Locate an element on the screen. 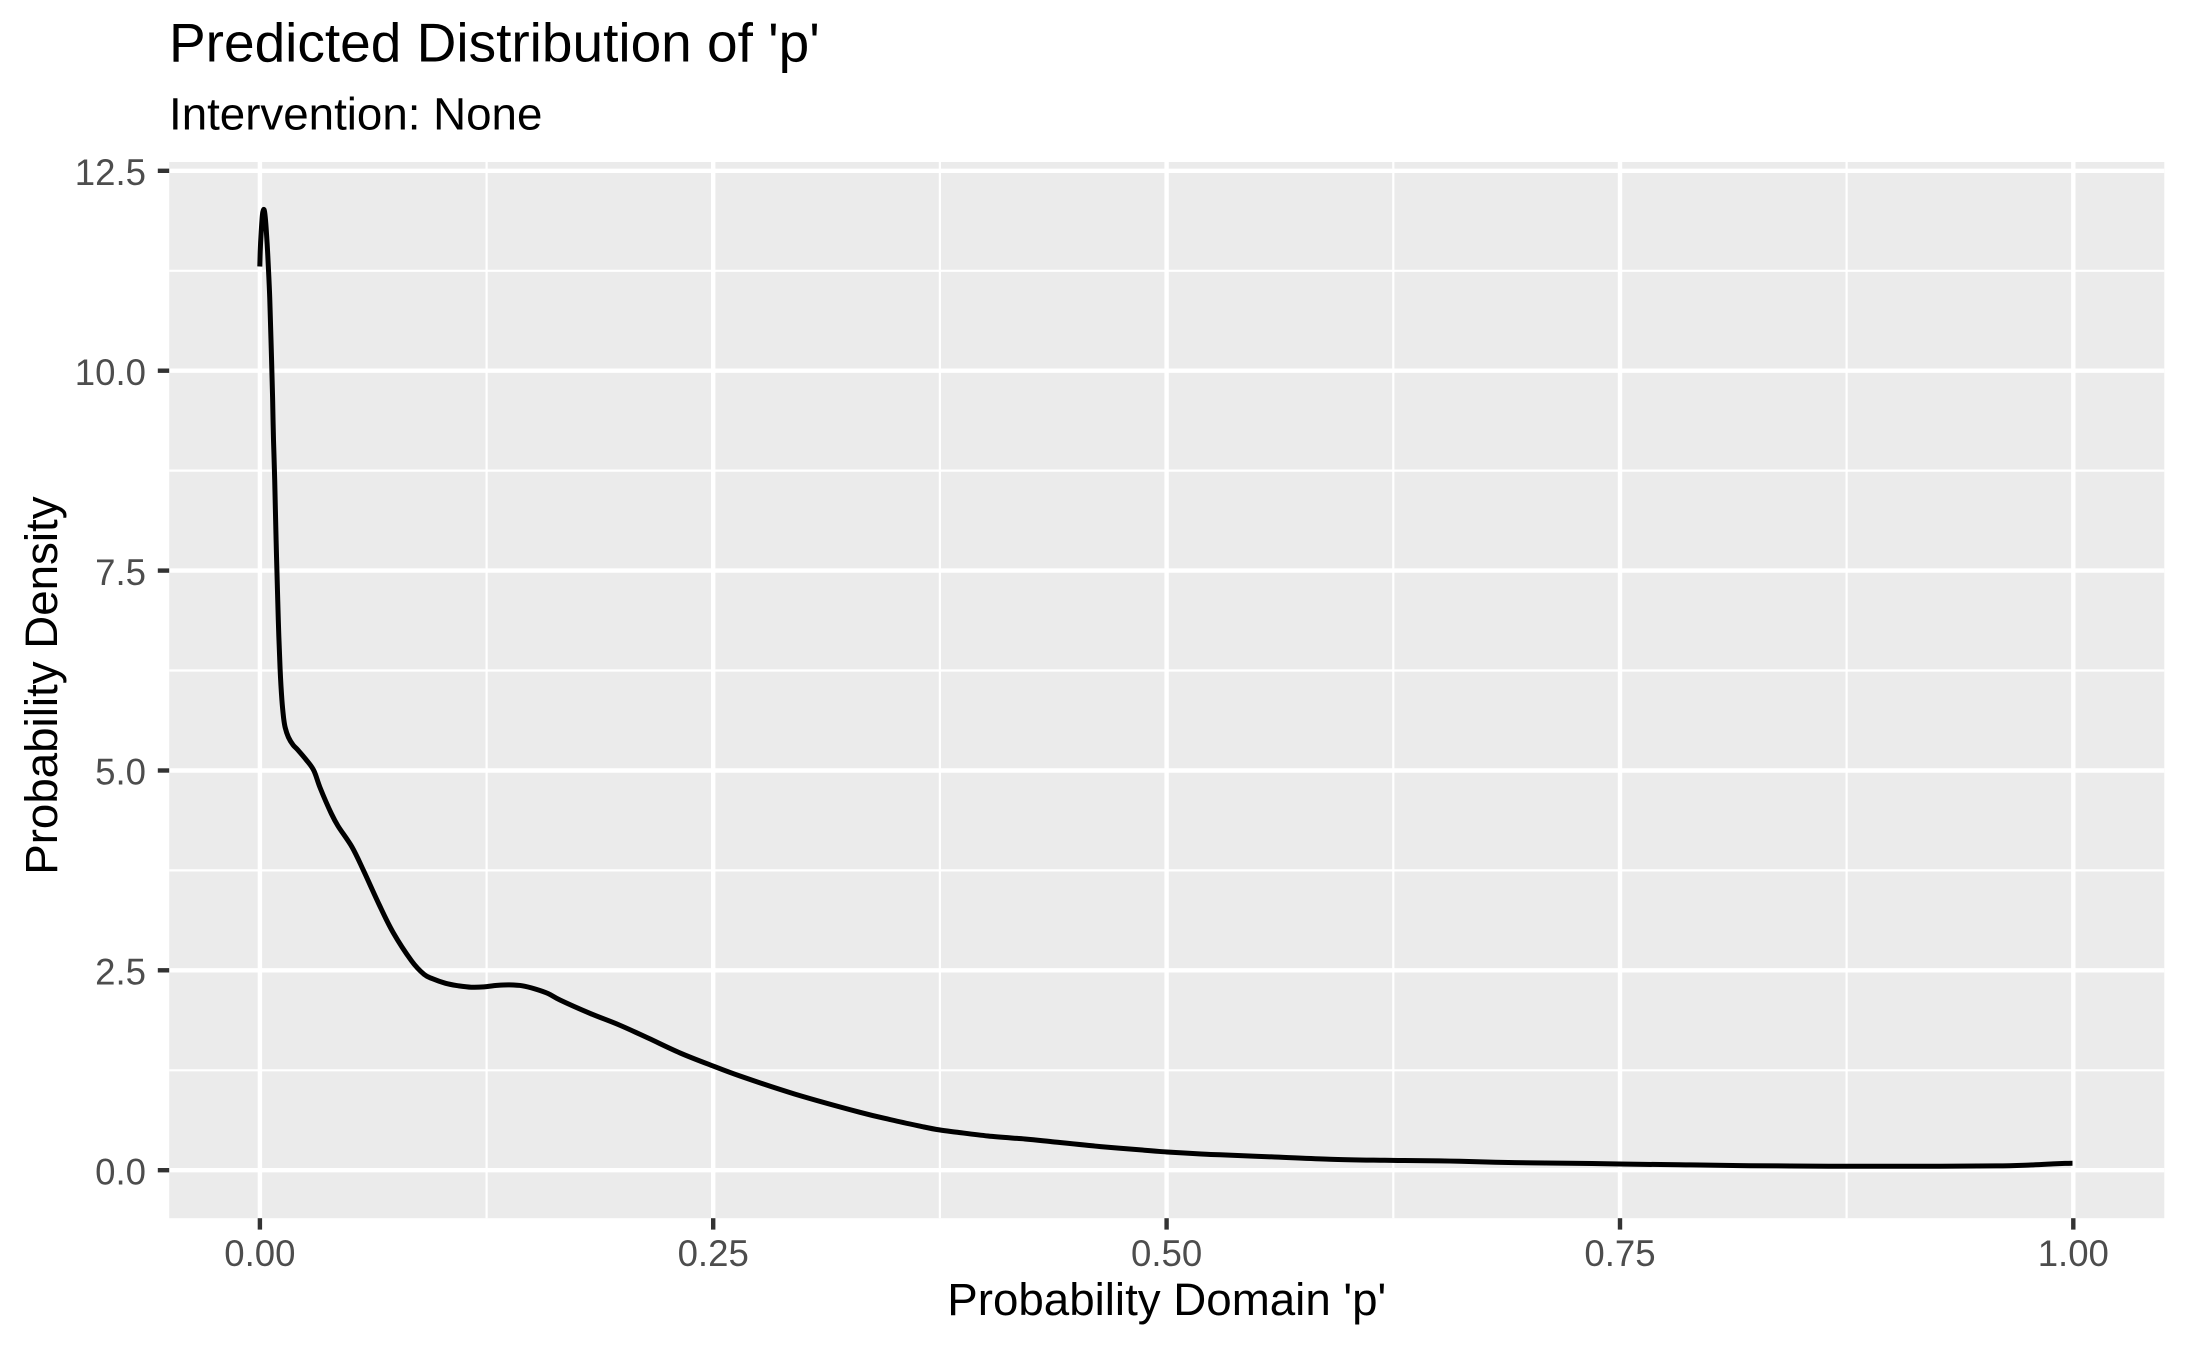 This screenshot has height=1350, width=2187. svg-text: 7.5 is located at coordinates (120, 572).